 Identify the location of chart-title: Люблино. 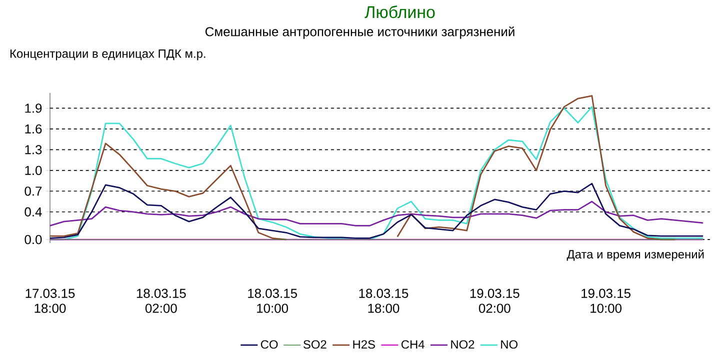
(399, 12).